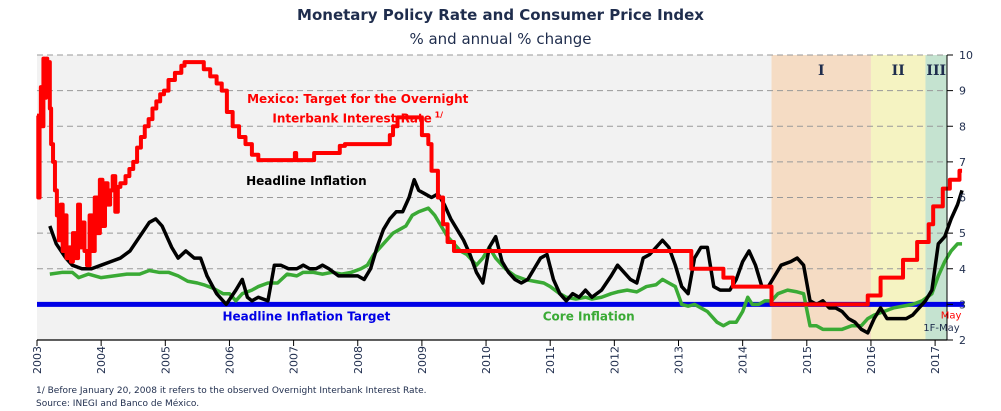  What do you see at coordinates (966, 55) in the screenshot?
I see `y-tick-label: 10` at bounding box center [966, 55].